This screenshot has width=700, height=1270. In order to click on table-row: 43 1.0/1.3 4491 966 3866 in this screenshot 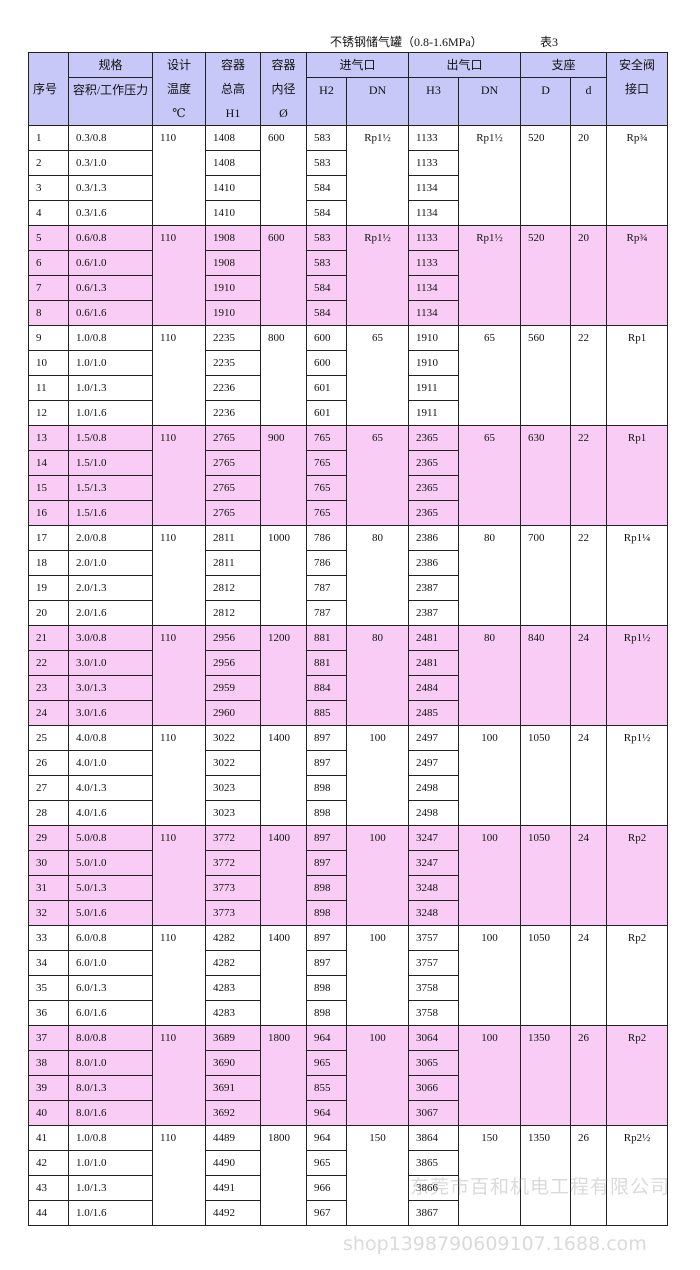, I will do `click(348, 1188)`.